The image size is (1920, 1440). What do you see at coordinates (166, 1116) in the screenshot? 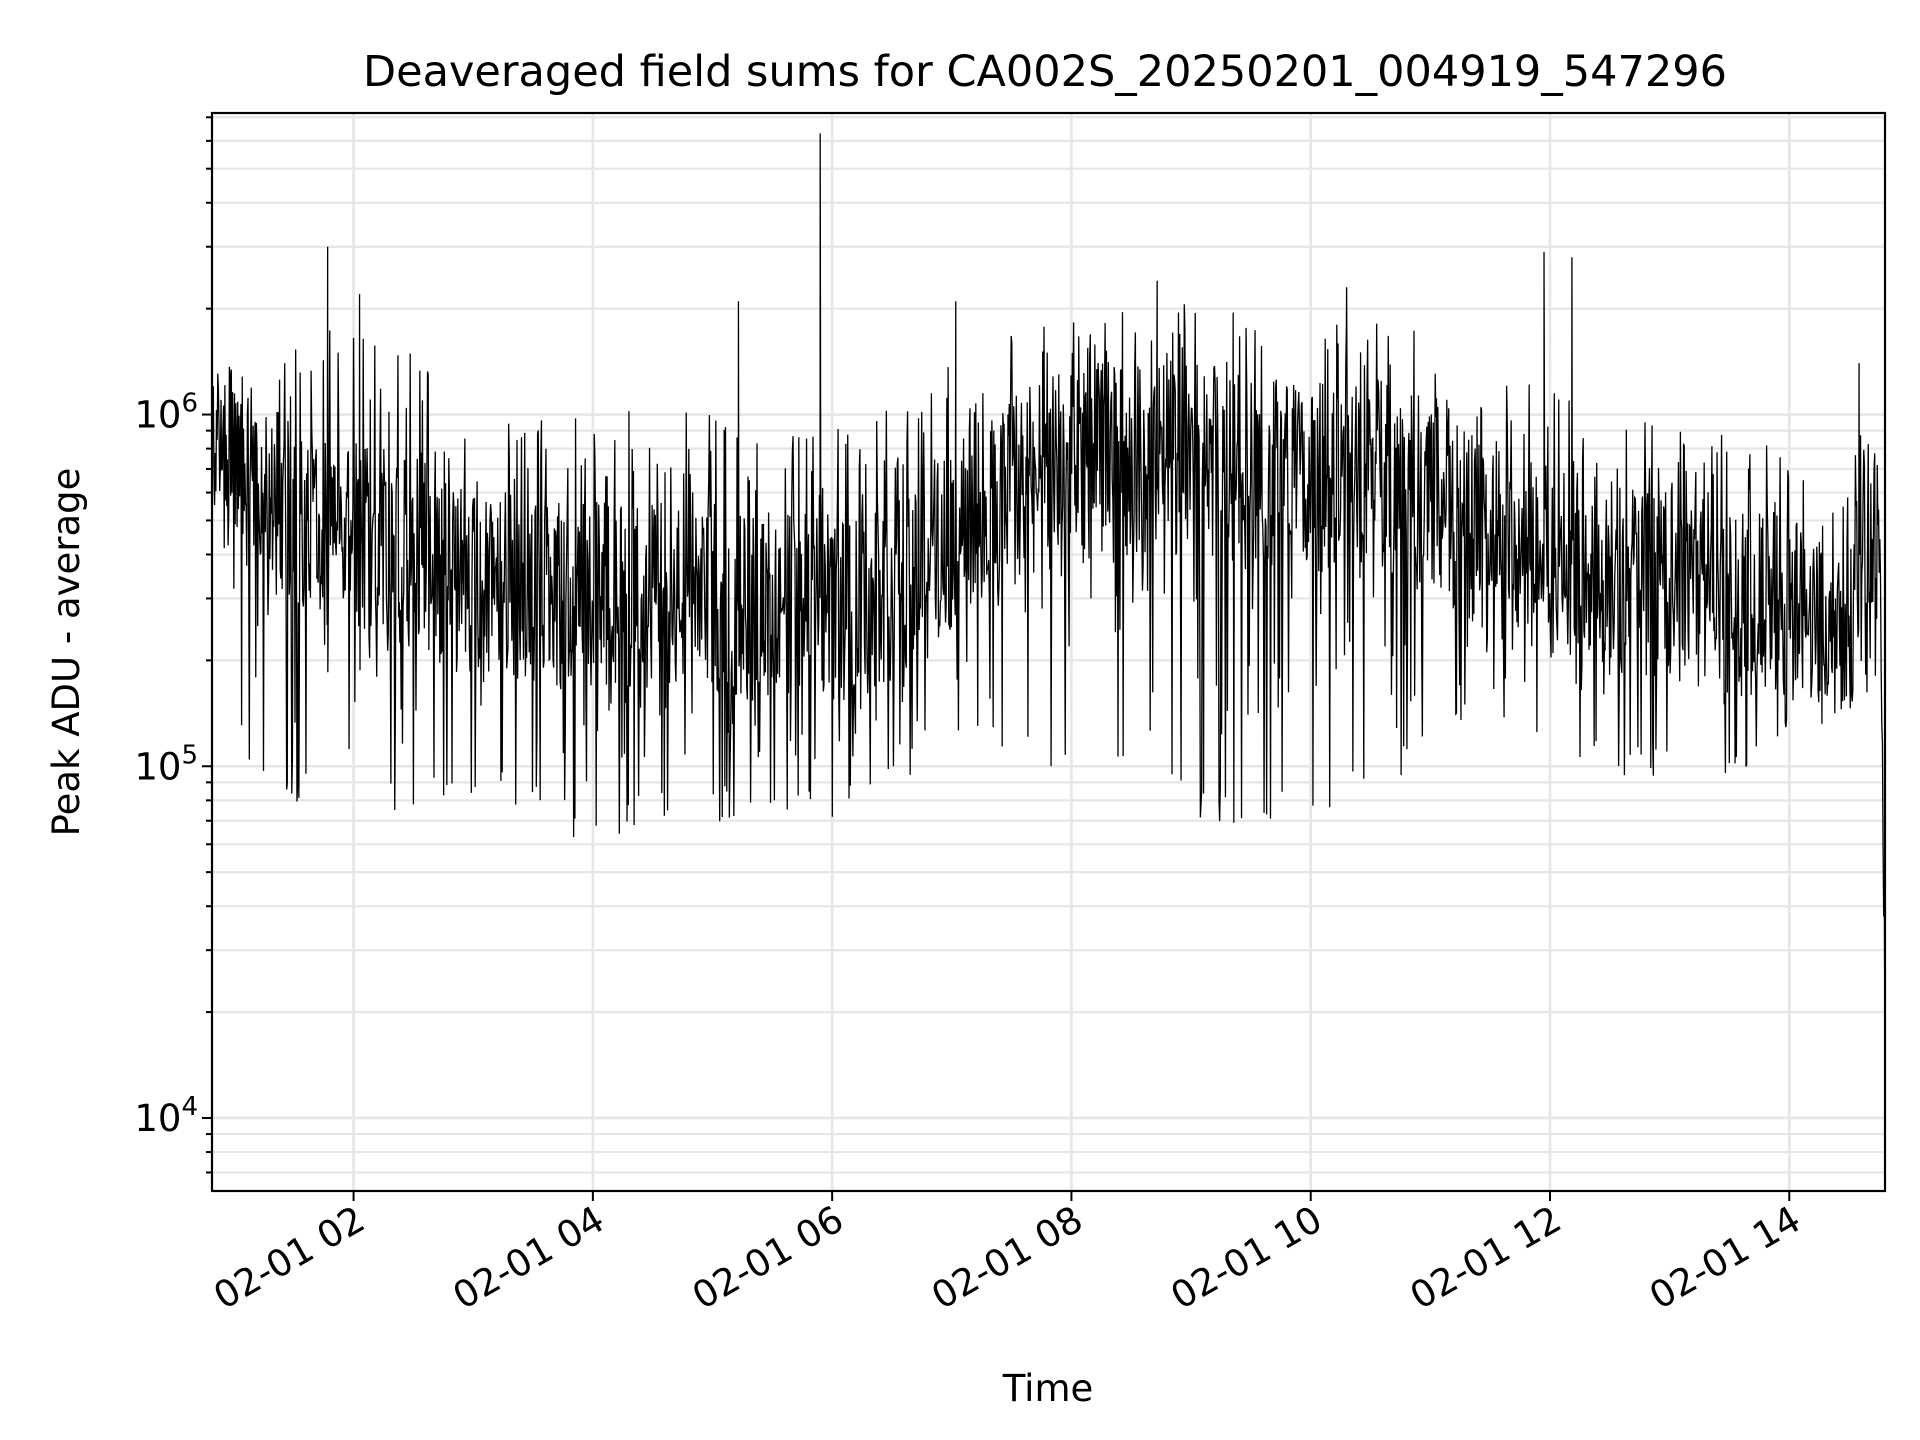
I see `y-tick-label: 104` at bounding box center [166, 1116].